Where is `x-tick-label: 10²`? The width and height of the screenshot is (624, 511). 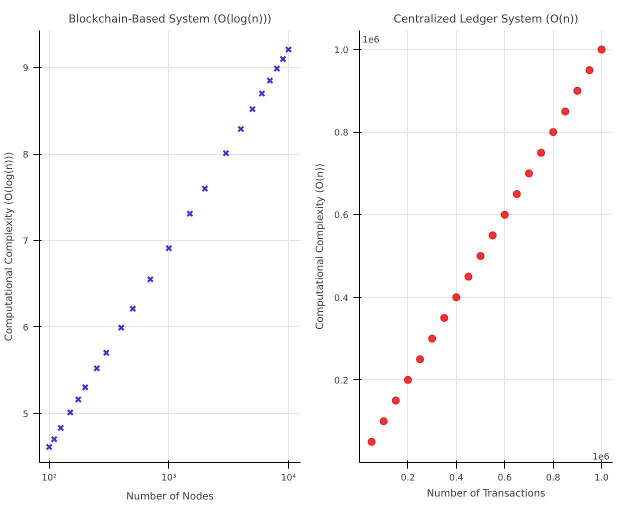 x-tick-label: 10² is located at coordinates (50, 479).